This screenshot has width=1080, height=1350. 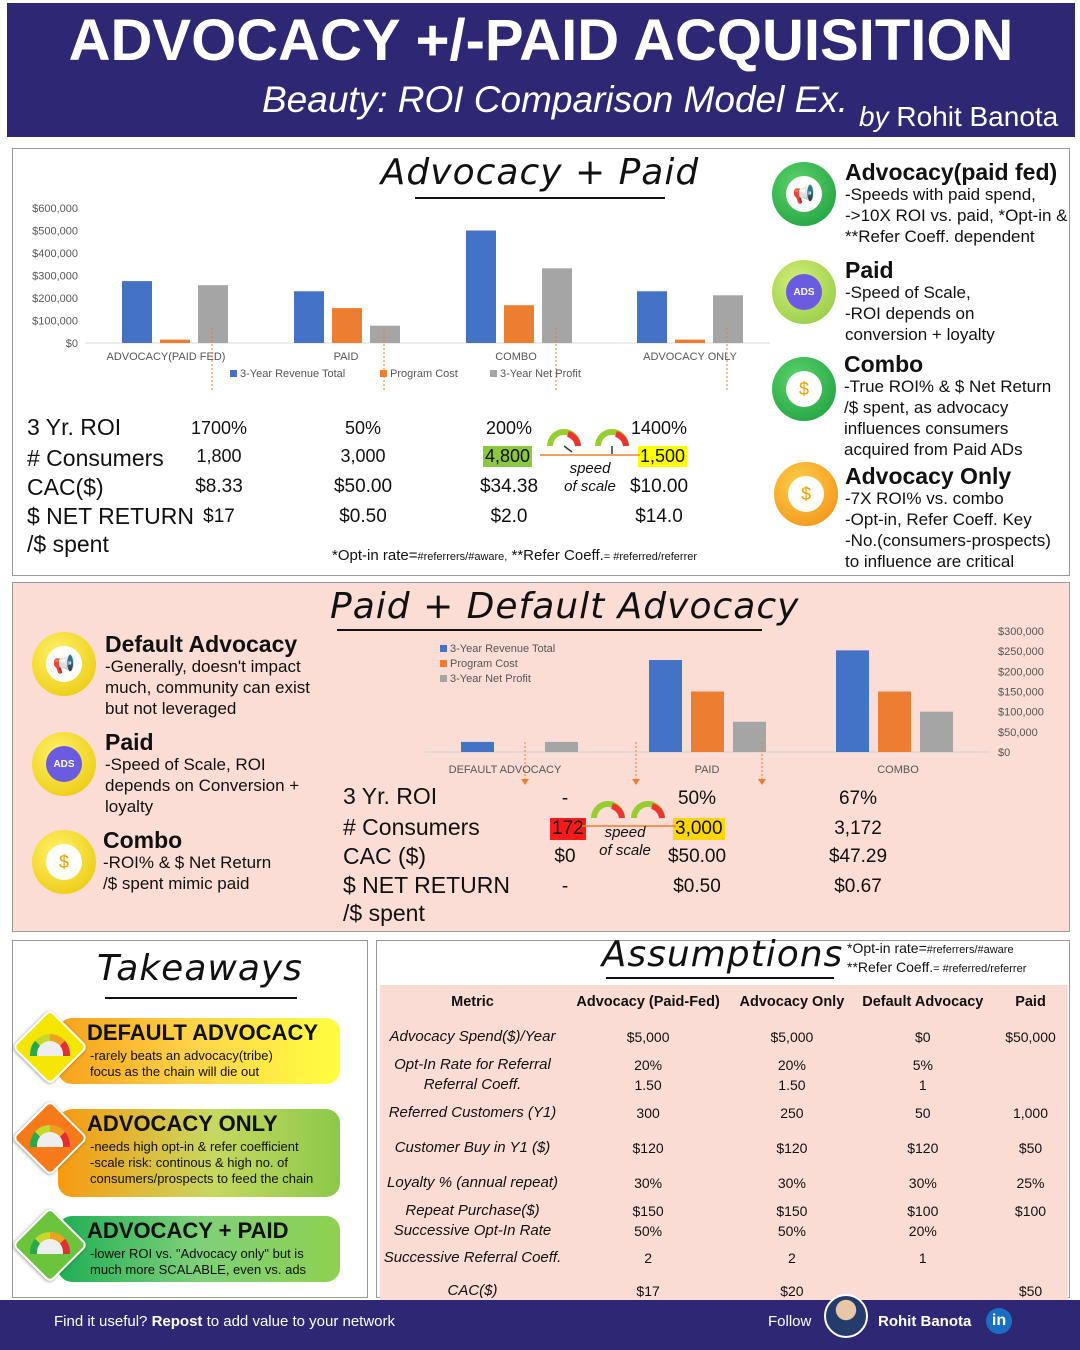 What do you see at coordinates (858, 798) in the screenshot?
I see `metric-value-roi: 67%` at bounding box center [858, 798].